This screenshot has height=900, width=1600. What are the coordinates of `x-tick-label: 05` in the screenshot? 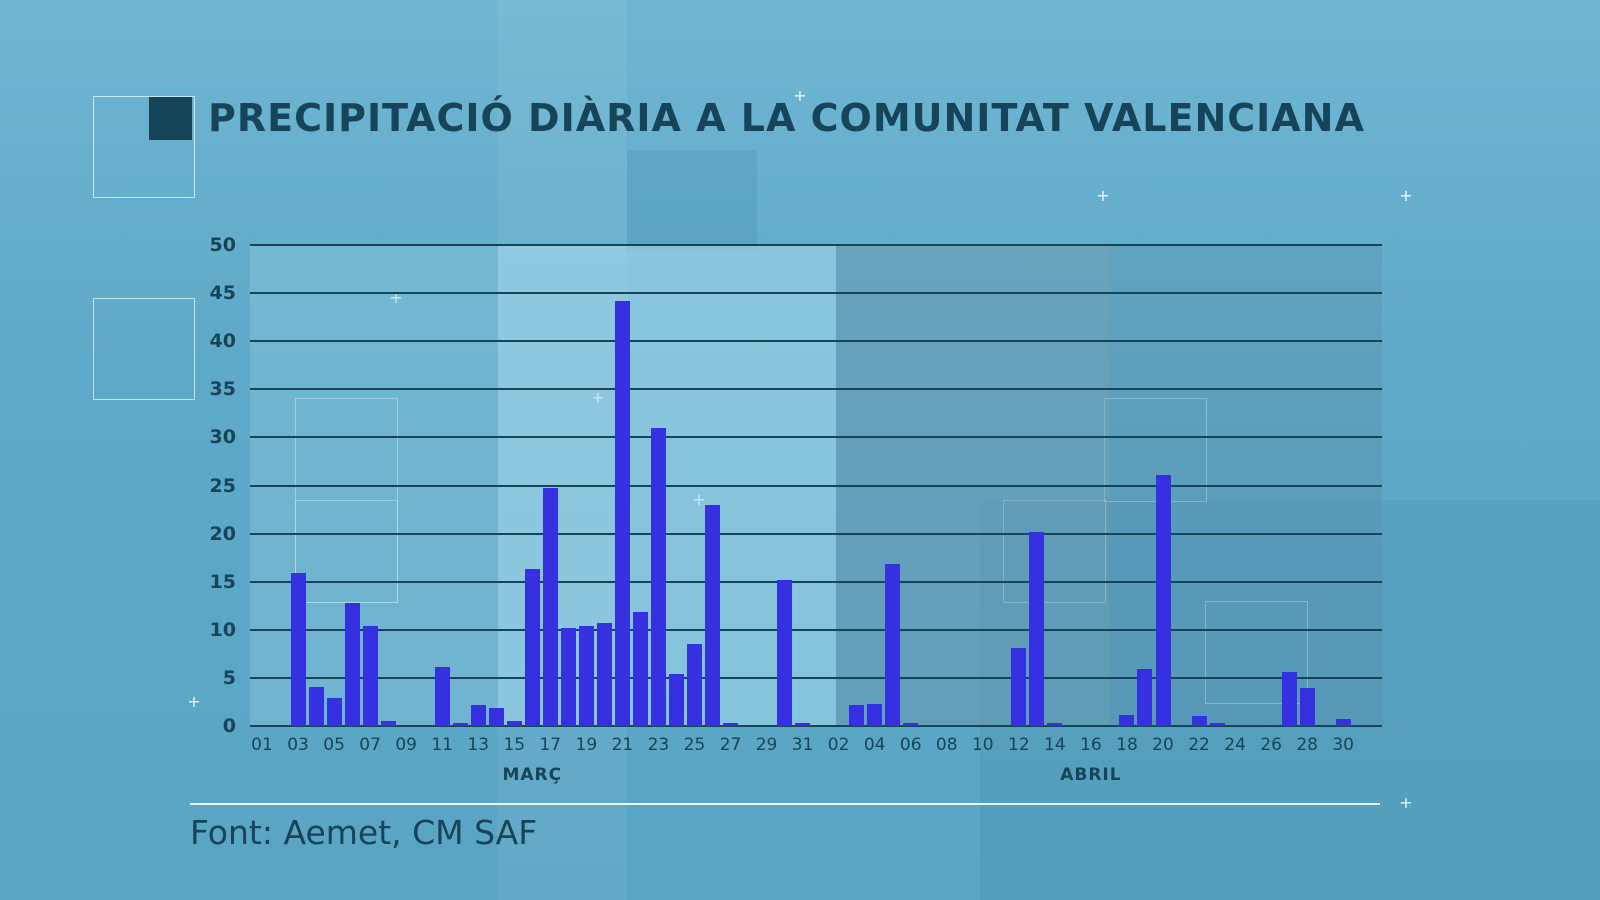 It's located at (334, 745).